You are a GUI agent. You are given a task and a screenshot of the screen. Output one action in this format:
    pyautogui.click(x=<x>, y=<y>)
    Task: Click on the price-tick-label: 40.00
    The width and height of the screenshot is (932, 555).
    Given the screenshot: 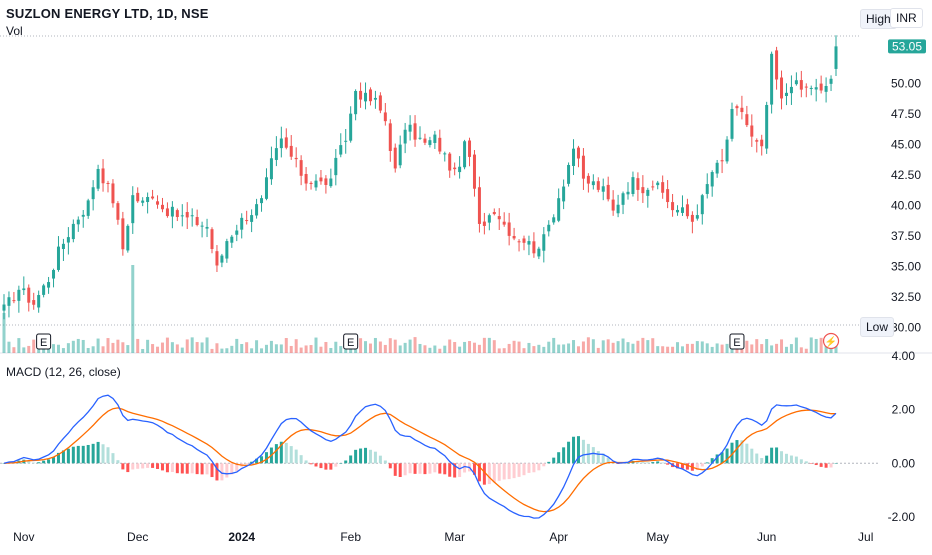 What is the action you would take?
    pyautogui.click(x=906, y=206)
    